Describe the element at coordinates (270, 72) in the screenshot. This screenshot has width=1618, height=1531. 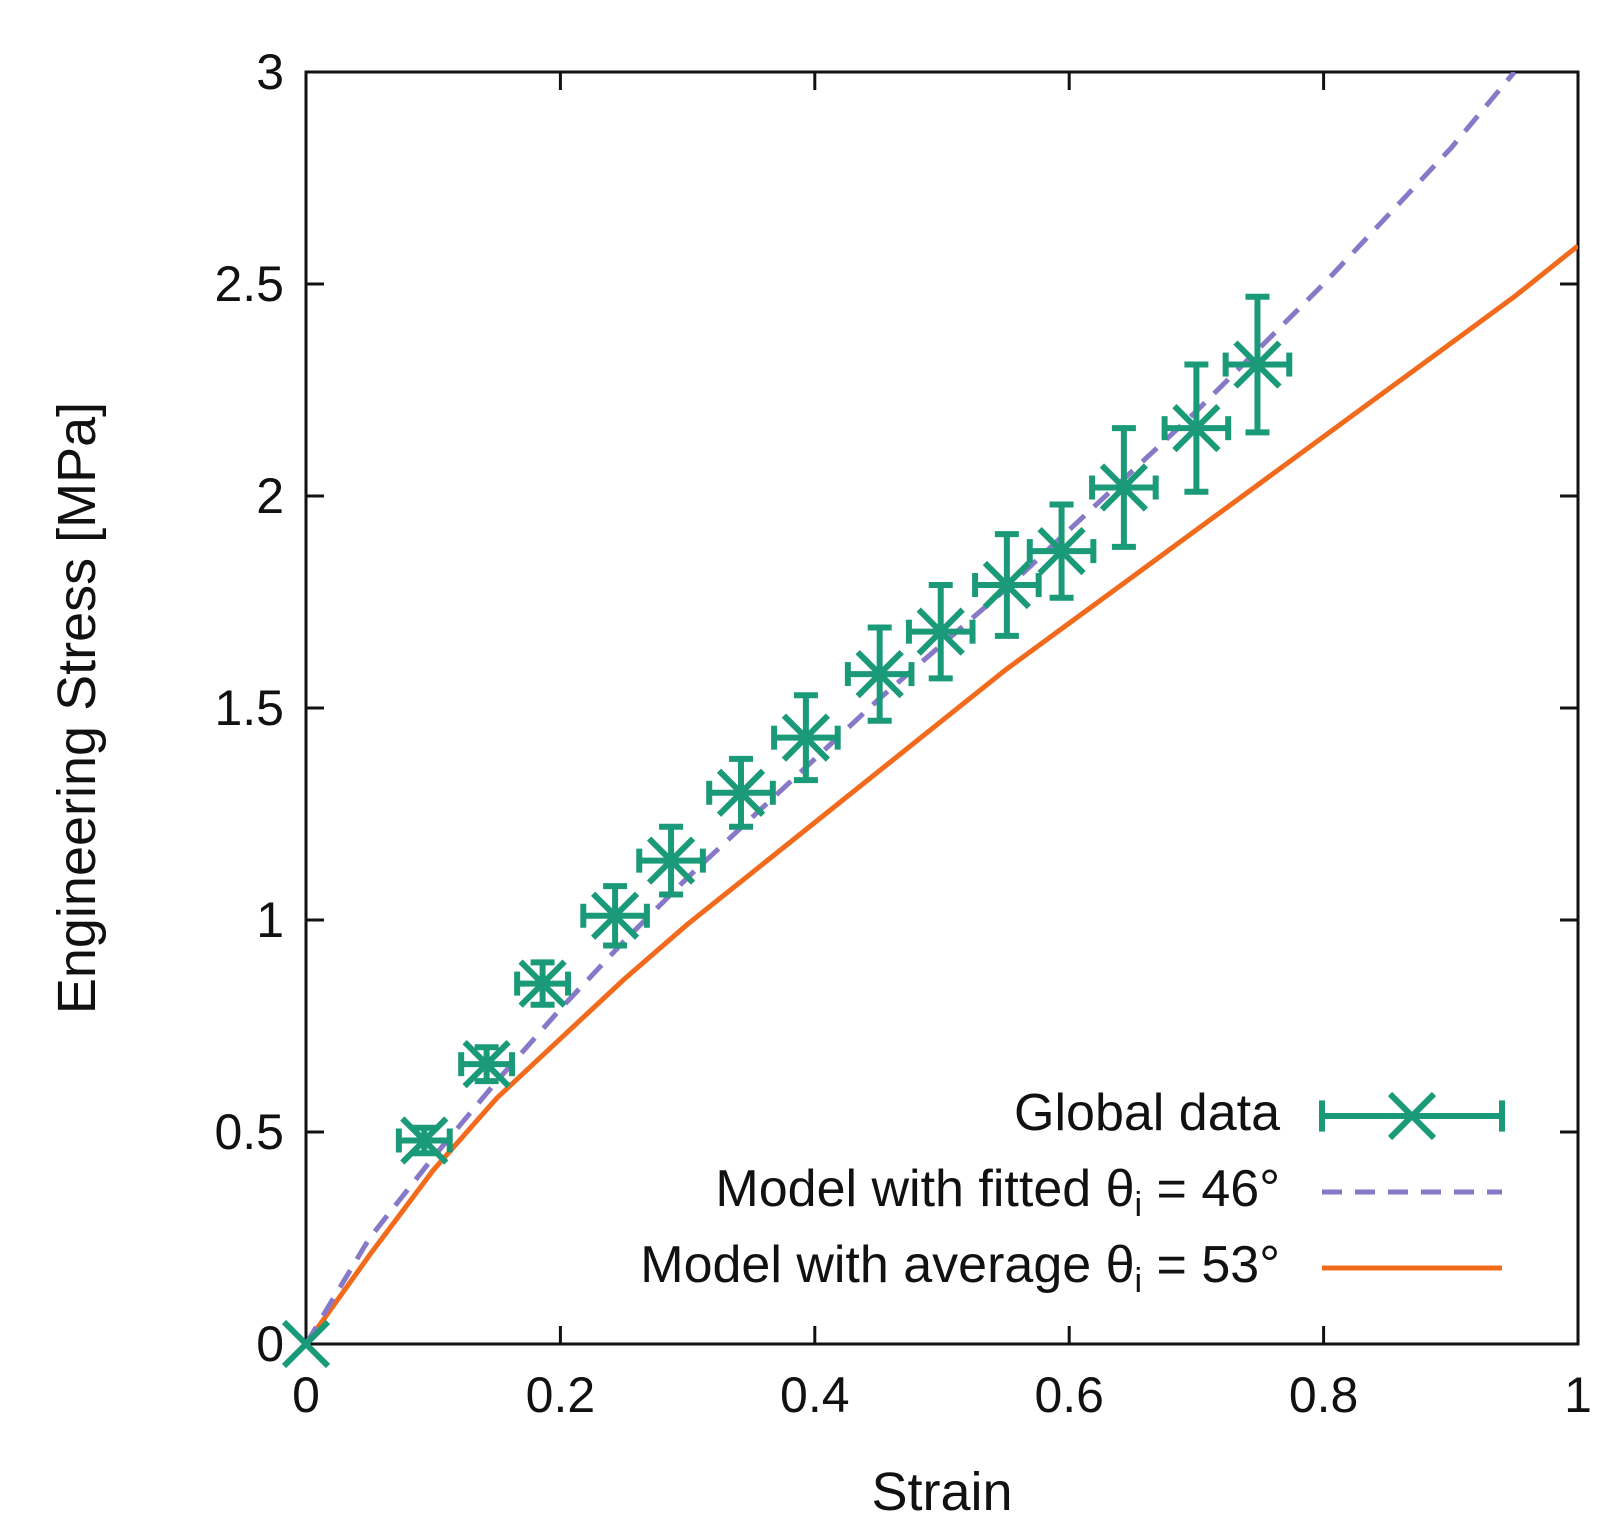
I see `y-tick-label: 3` at that location.